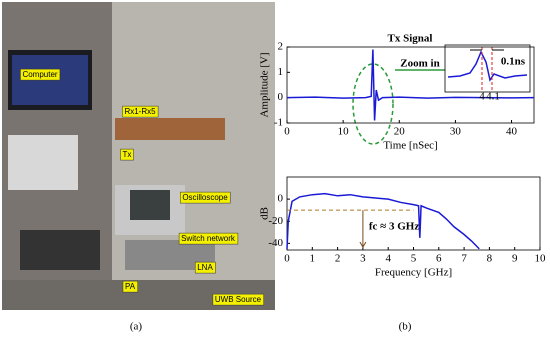 The width and height of the screenshot is (550, 341). I want to click on photo-label: Oscilloscope, so click(205, 197).